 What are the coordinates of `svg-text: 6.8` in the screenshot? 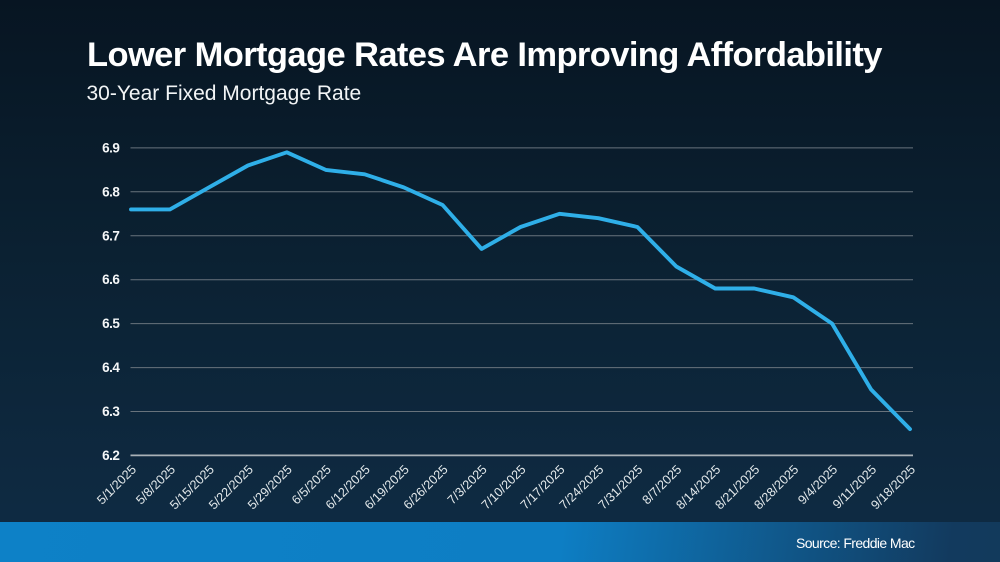 It's located at (111, 191).